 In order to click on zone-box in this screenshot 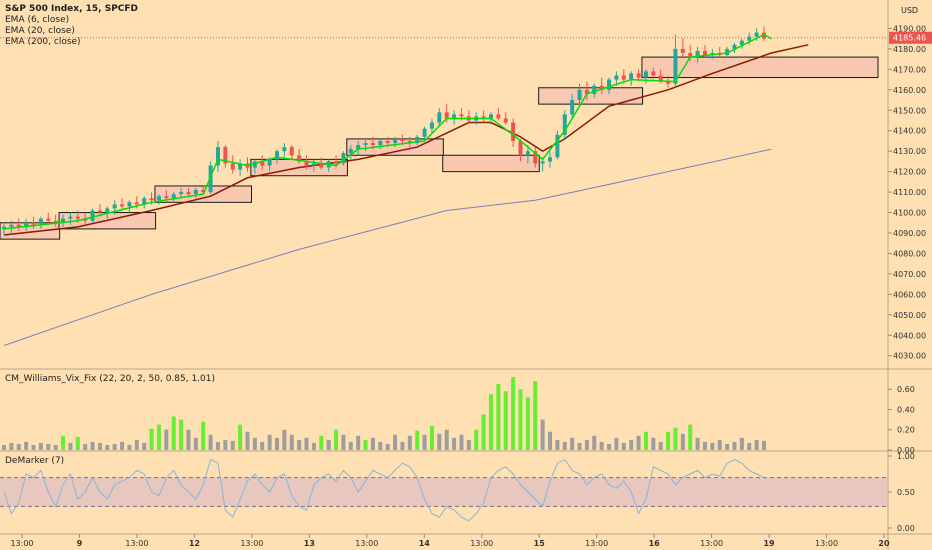, I will do `click(30, 231)`.